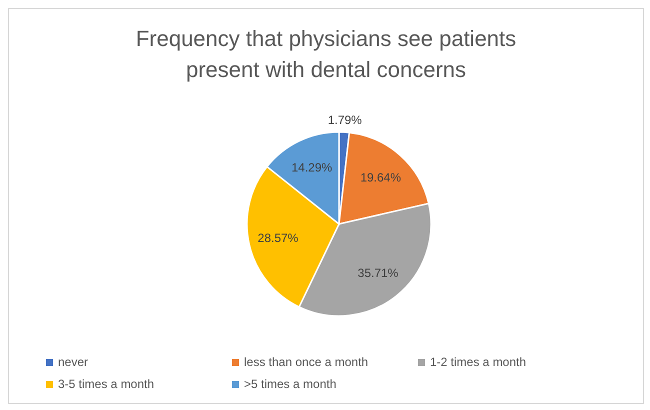  I want to click on chart-title: Frequency that physicians see patients present with dental concerns, so click(326, 54).